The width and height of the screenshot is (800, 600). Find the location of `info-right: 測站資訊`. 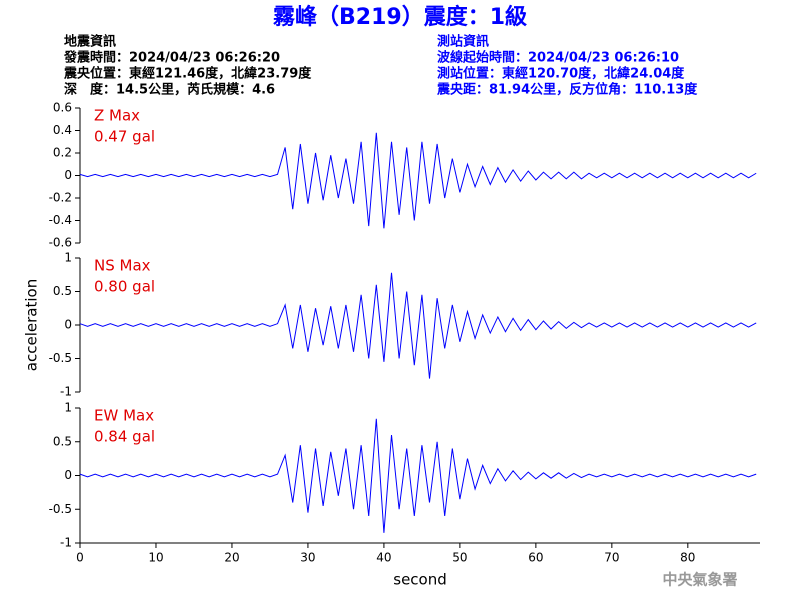

info-right: 測站資訊 is located at coordinates (463, 42).